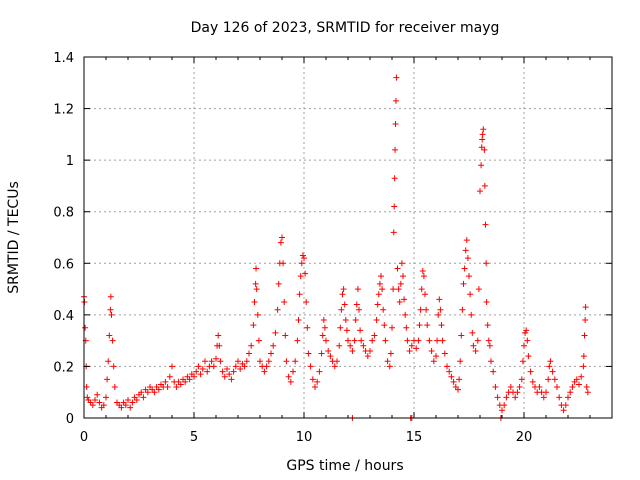 This screenshot has height=480, width=640. What do you see at coordinates (84, 437) in the screenshot?
I see `x-tick-label: 0` at bounding box center [84, 437].